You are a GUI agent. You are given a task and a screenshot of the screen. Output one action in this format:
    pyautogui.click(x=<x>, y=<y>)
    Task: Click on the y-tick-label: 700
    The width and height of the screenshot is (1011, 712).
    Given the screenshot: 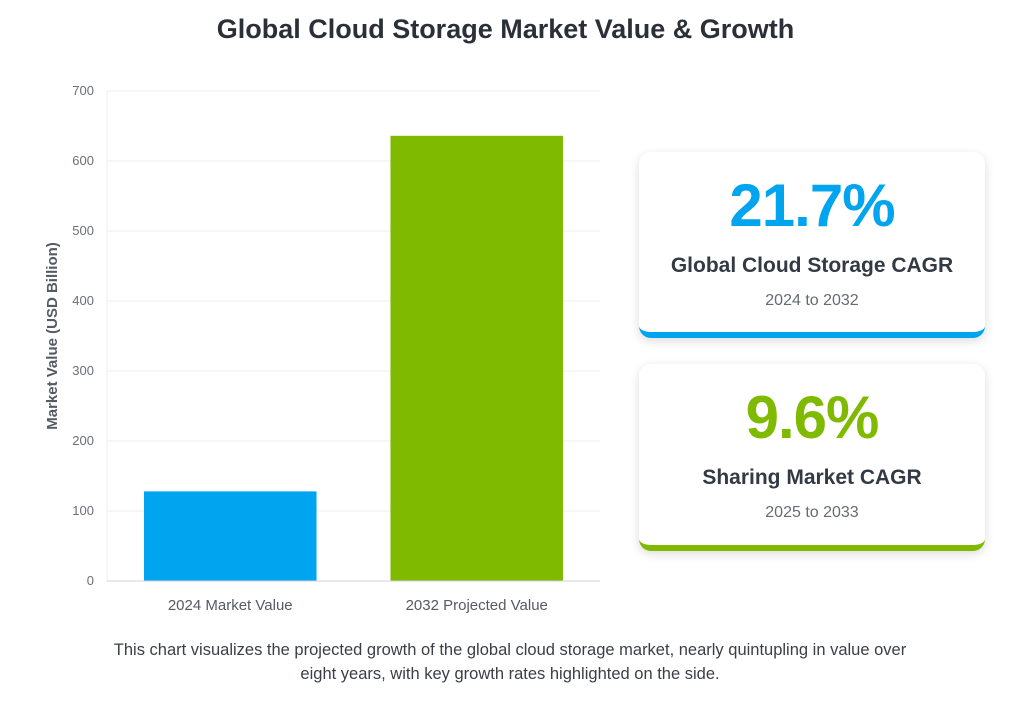 What is the action you would take?
    pyautogui.click(x=83, y=90)
    